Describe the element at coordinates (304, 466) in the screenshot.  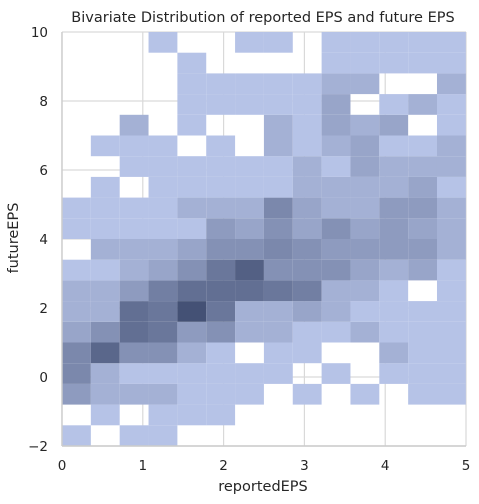
I see `x-tick-label: 3` at that location.